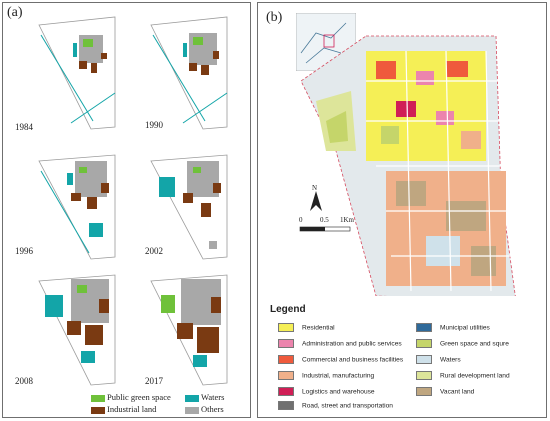 The height and width of the screenshot is (421, 550). What do you see at coordinates (324, 220) in the screenshot?
I see `scale-mid: 0.5` at bounding box center [324, 220].